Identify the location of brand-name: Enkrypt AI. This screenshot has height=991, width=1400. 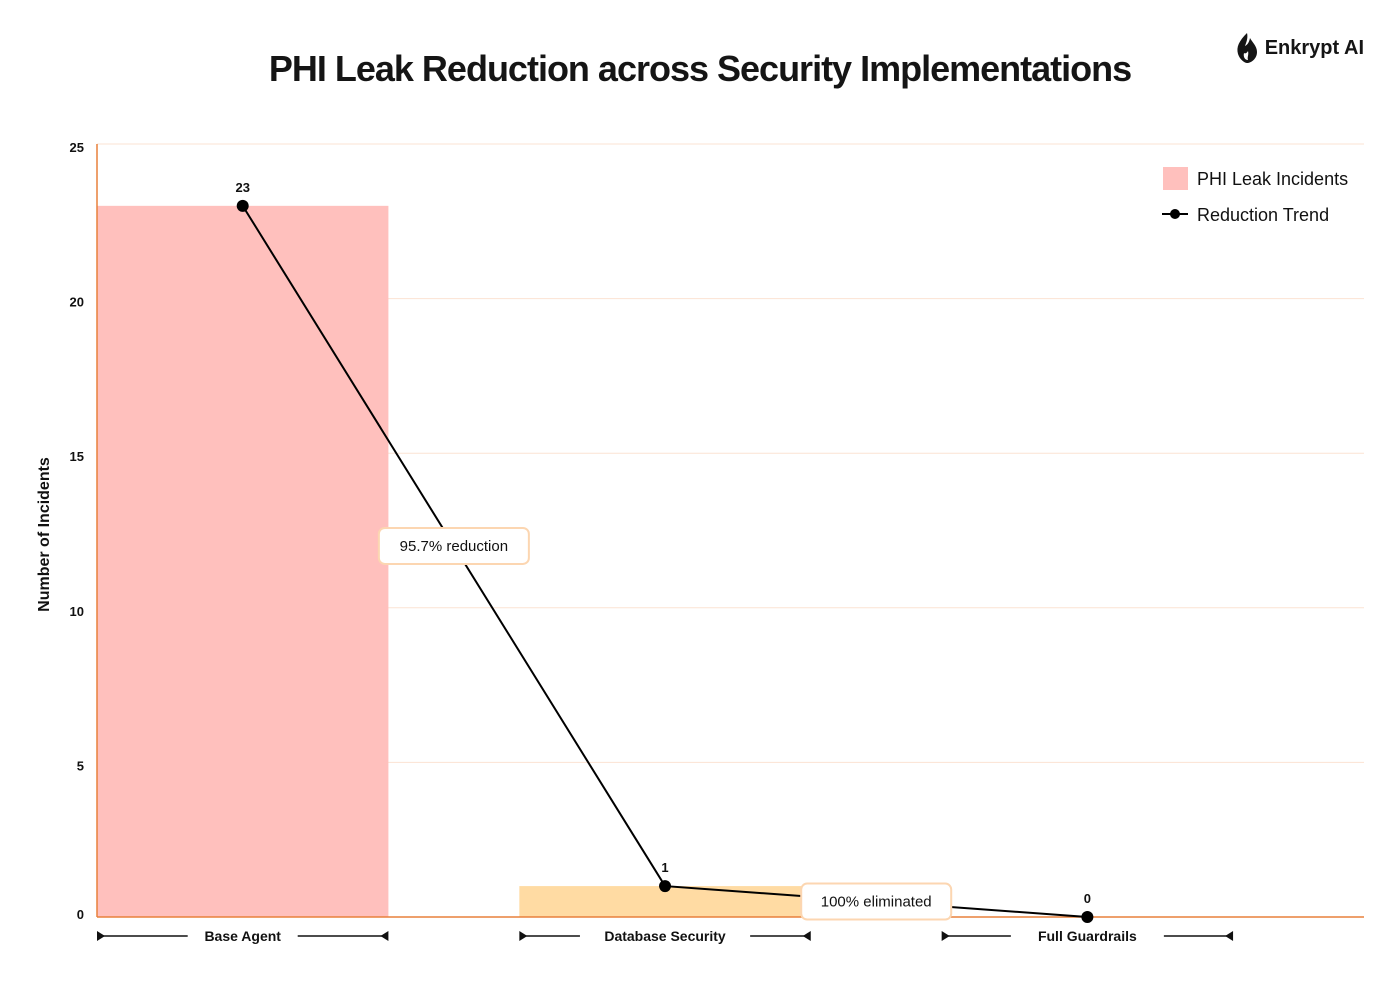
(1314, 47).